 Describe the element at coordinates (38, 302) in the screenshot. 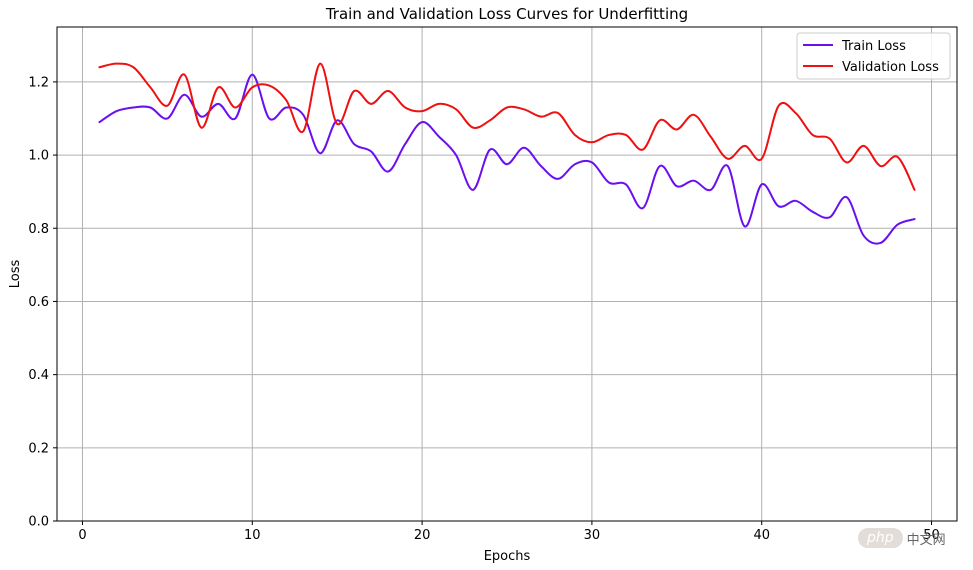

I see `y-tick-label: 0.6` at that location.